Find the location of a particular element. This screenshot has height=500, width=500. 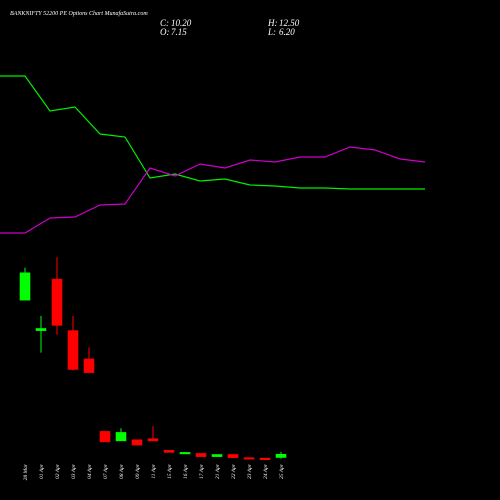

x-tick-label: 28 Mar is located at coordinates (26, 471).